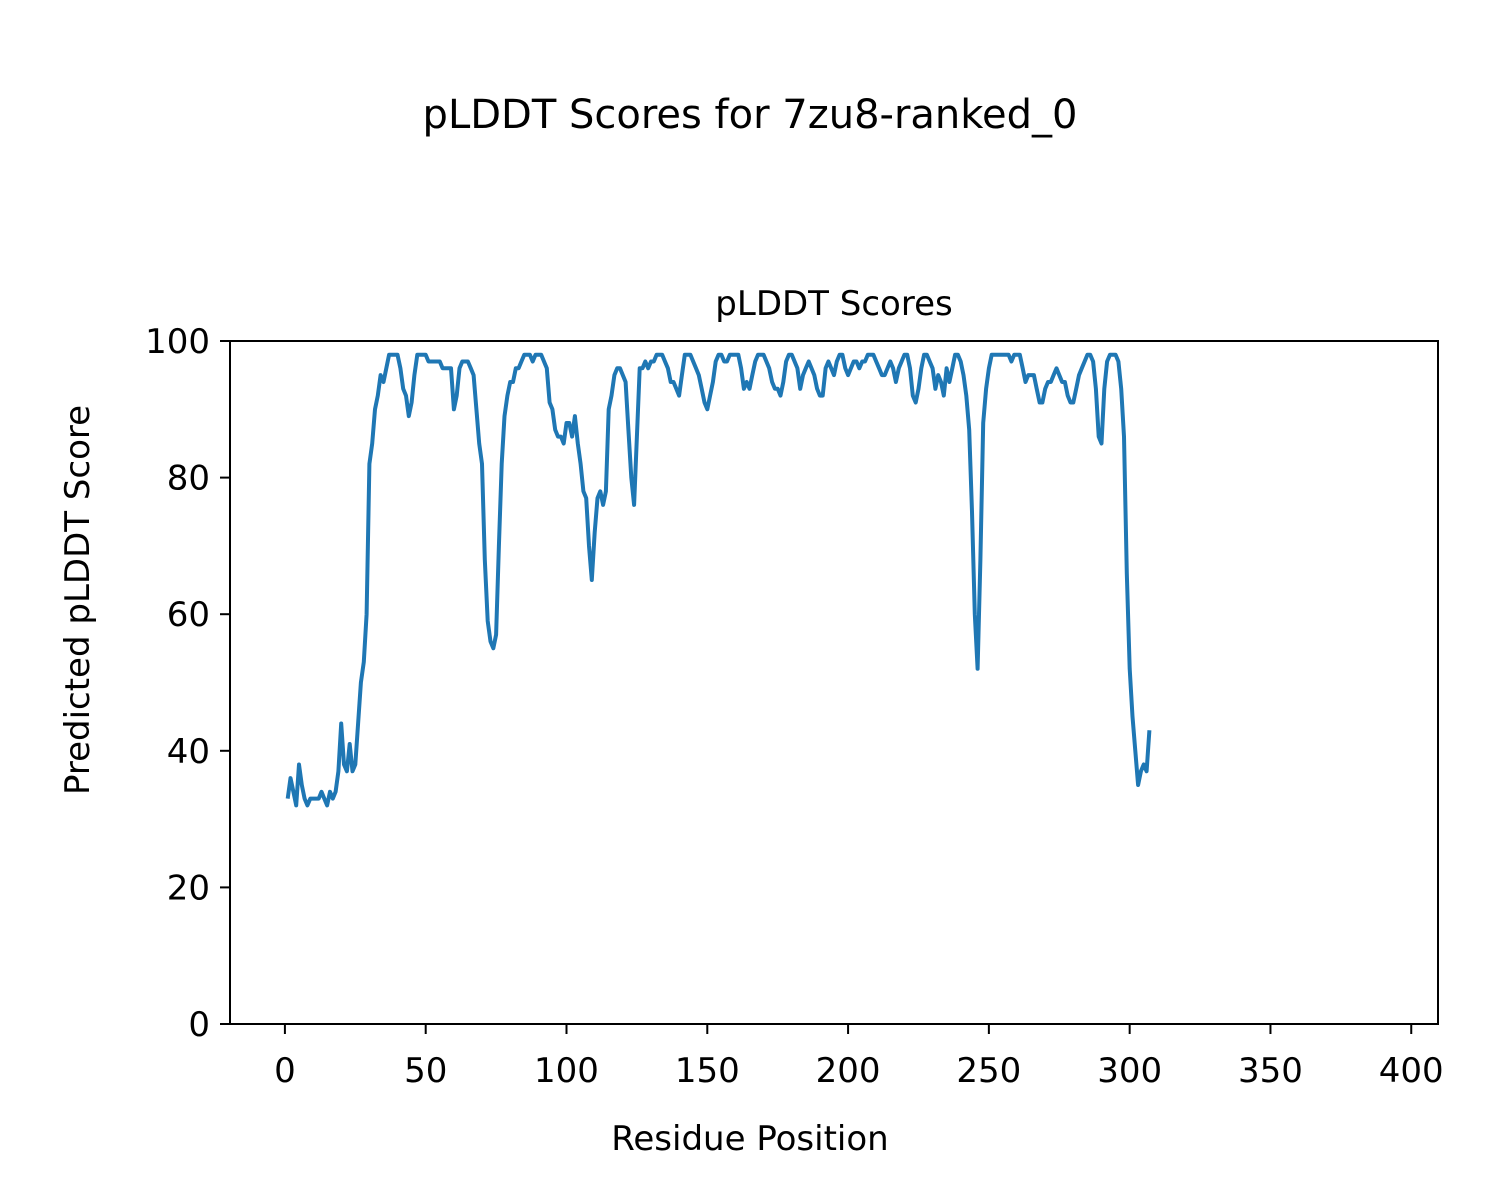 The image size is (1500, 1200). Describe the element at coordinates (707, 1071) in the screenshot. I see `x-tick-label: 150` at that location.